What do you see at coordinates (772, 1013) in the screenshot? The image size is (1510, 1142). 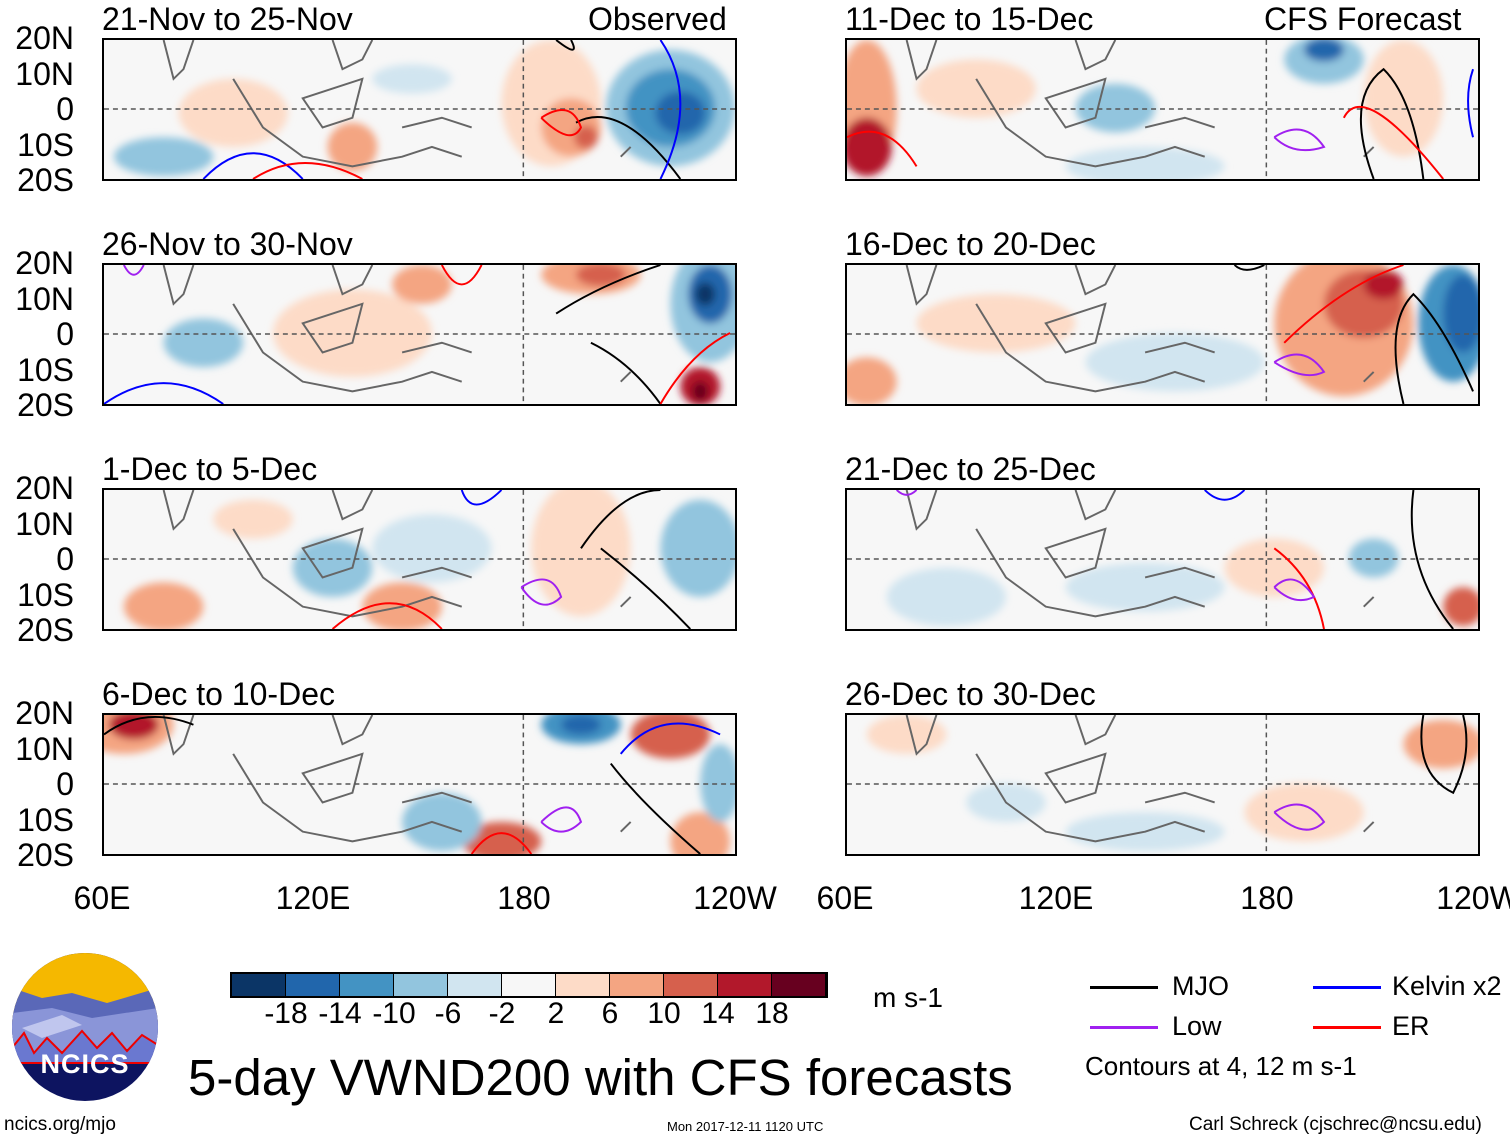 I see `colorbar-tick-label: 18` at bounding box center [772, 1013].